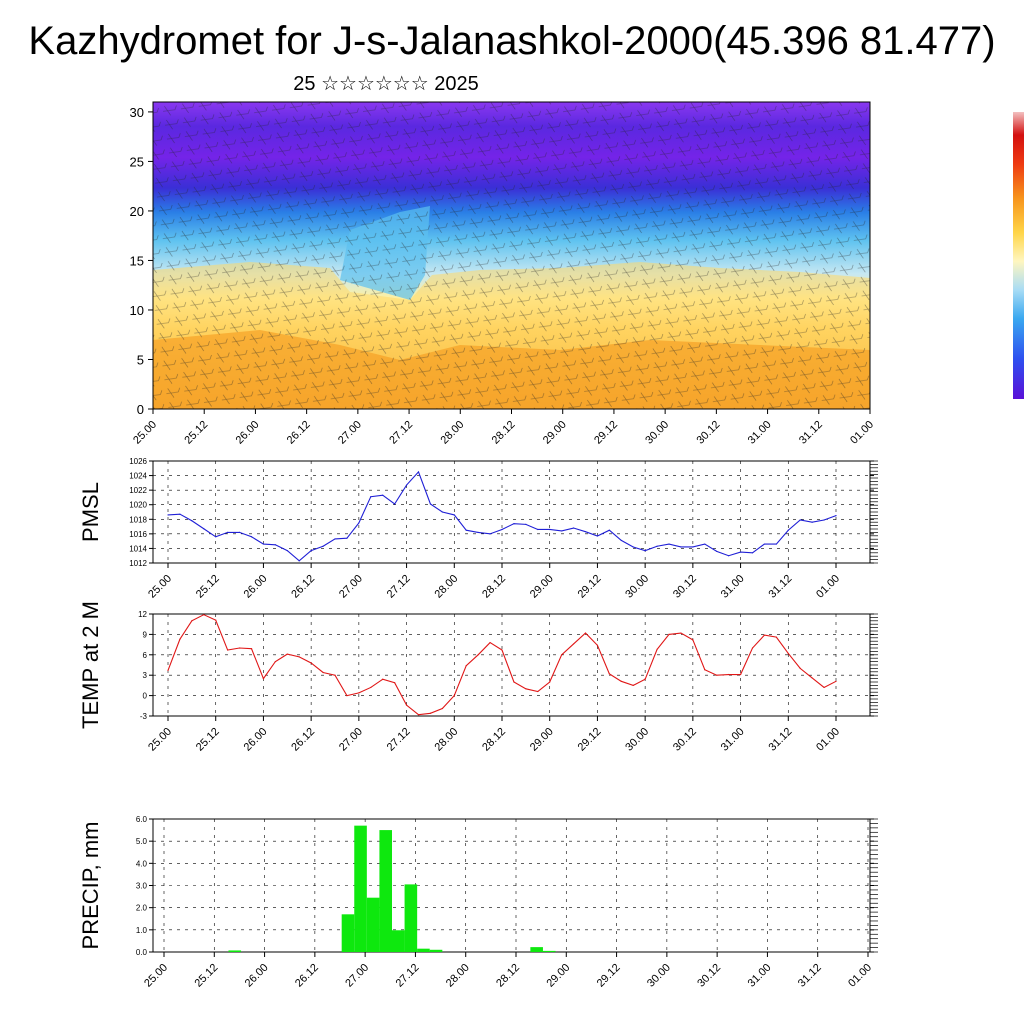  What do you see at coordinates (137, 112) in the screenshot?
I see `y-tick-label: 30` at bounding box center [137, 112].